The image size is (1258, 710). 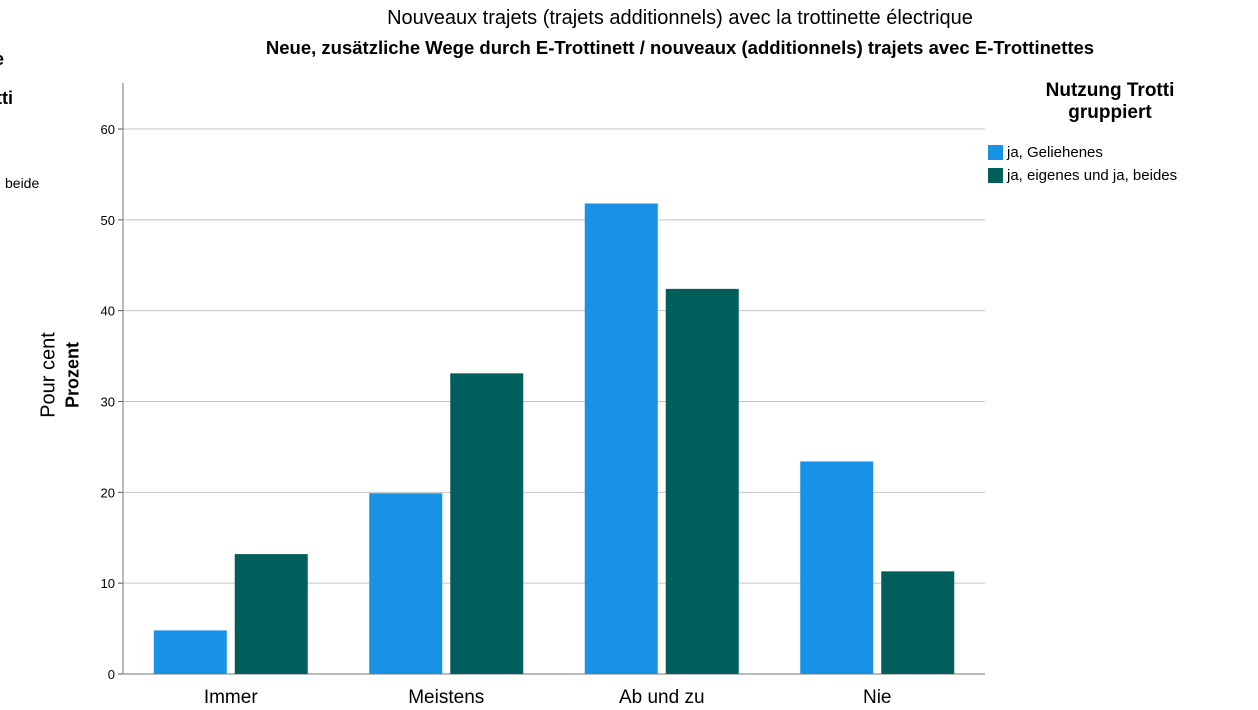 I want to click on x-tick-label: Meistens, so click(x=446, y=697).